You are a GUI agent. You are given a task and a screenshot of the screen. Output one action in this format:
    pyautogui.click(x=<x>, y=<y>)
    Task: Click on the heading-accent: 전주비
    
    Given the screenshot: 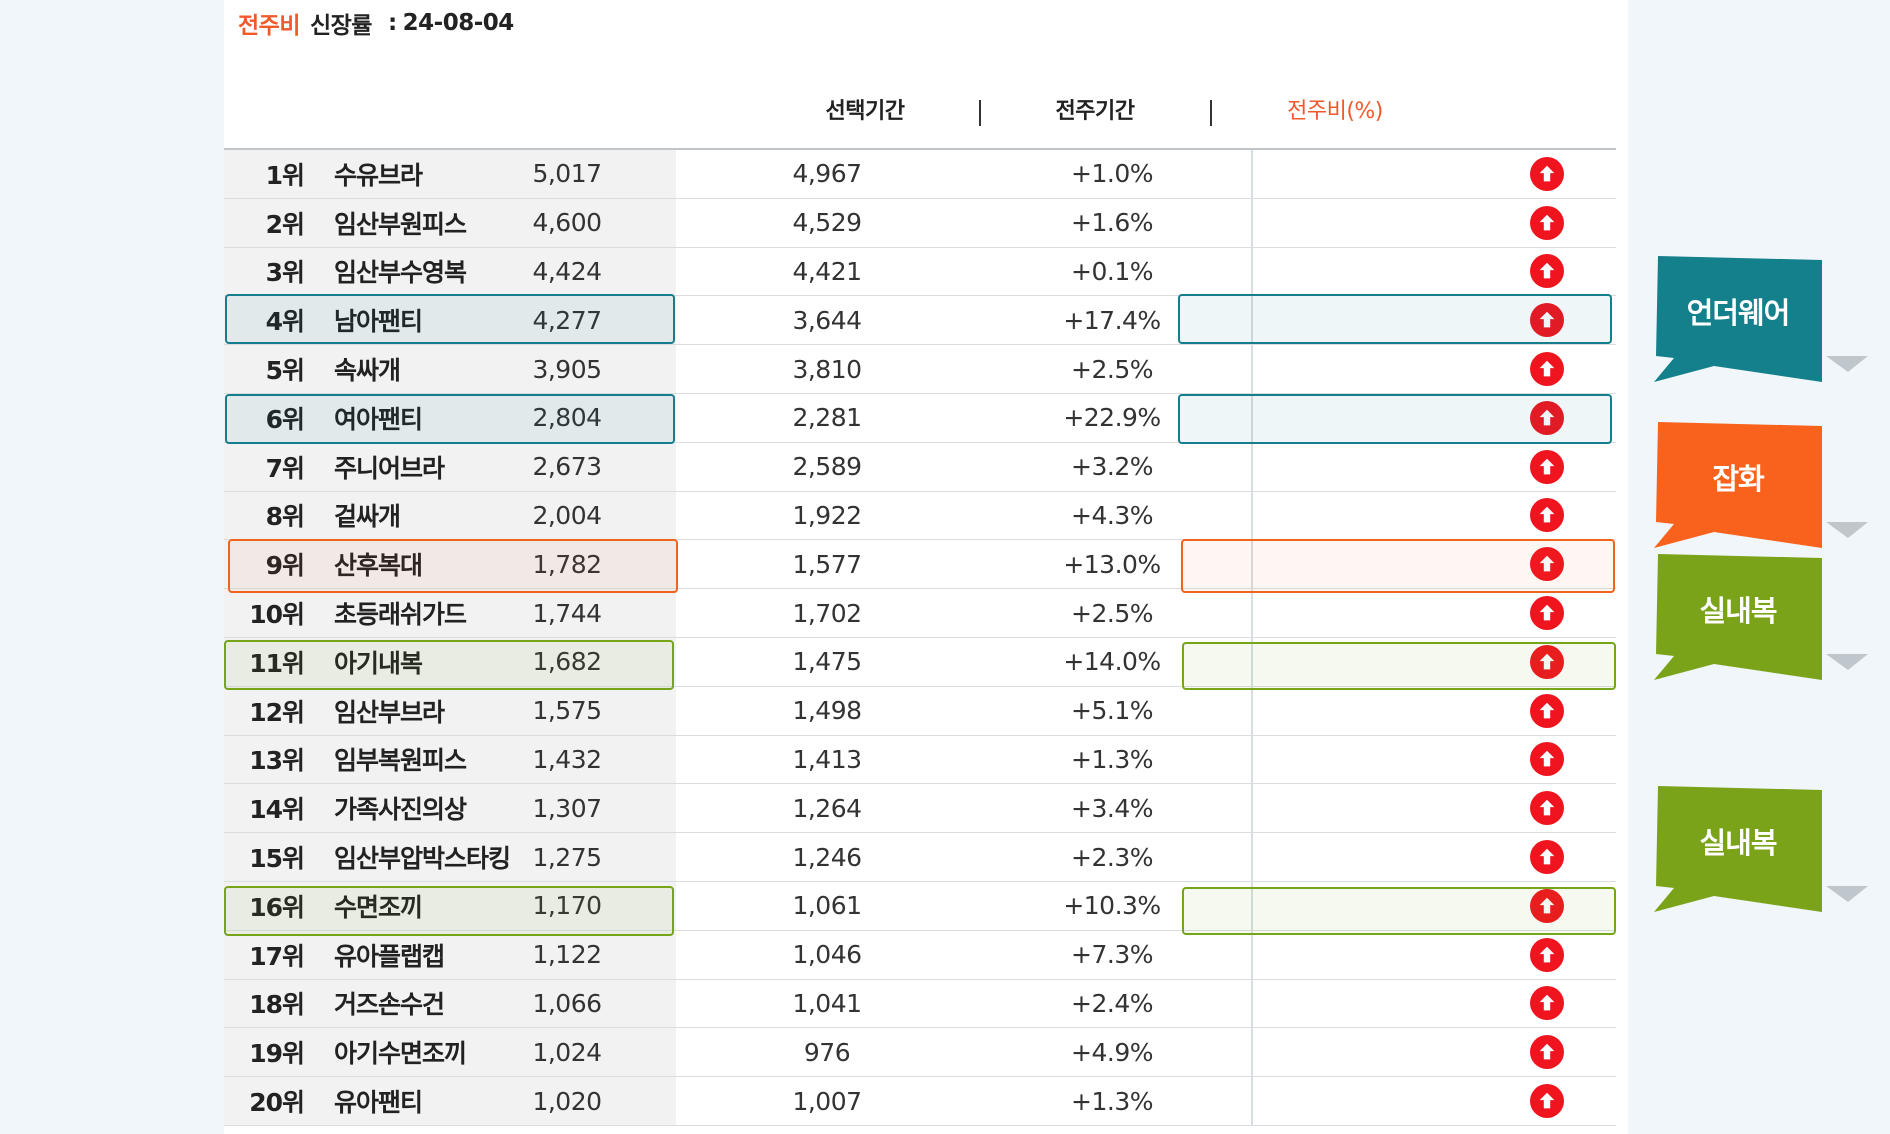 What is the action you would take?
    pyautogui.click(x=269, y=26)
    